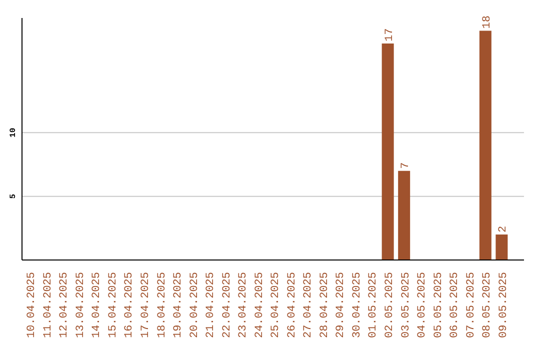 The image size is (540, 340). I want to click on x-tick-label: 21.04.2025, so click(211, 305).